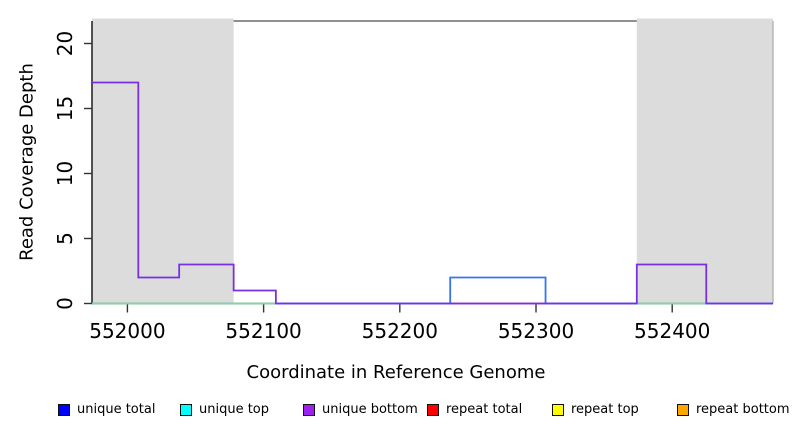 This screenshot has height=432, width=792. I want to click on y-tick-label-15: 15, so click(65, 108).